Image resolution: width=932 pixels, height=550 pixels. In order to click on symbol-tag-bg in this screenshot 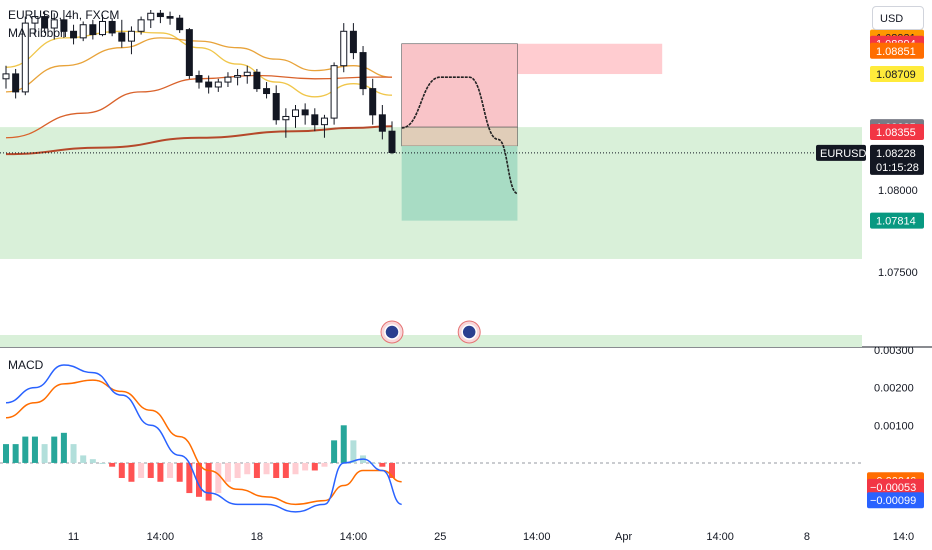, I will do `click(841, 152)`.